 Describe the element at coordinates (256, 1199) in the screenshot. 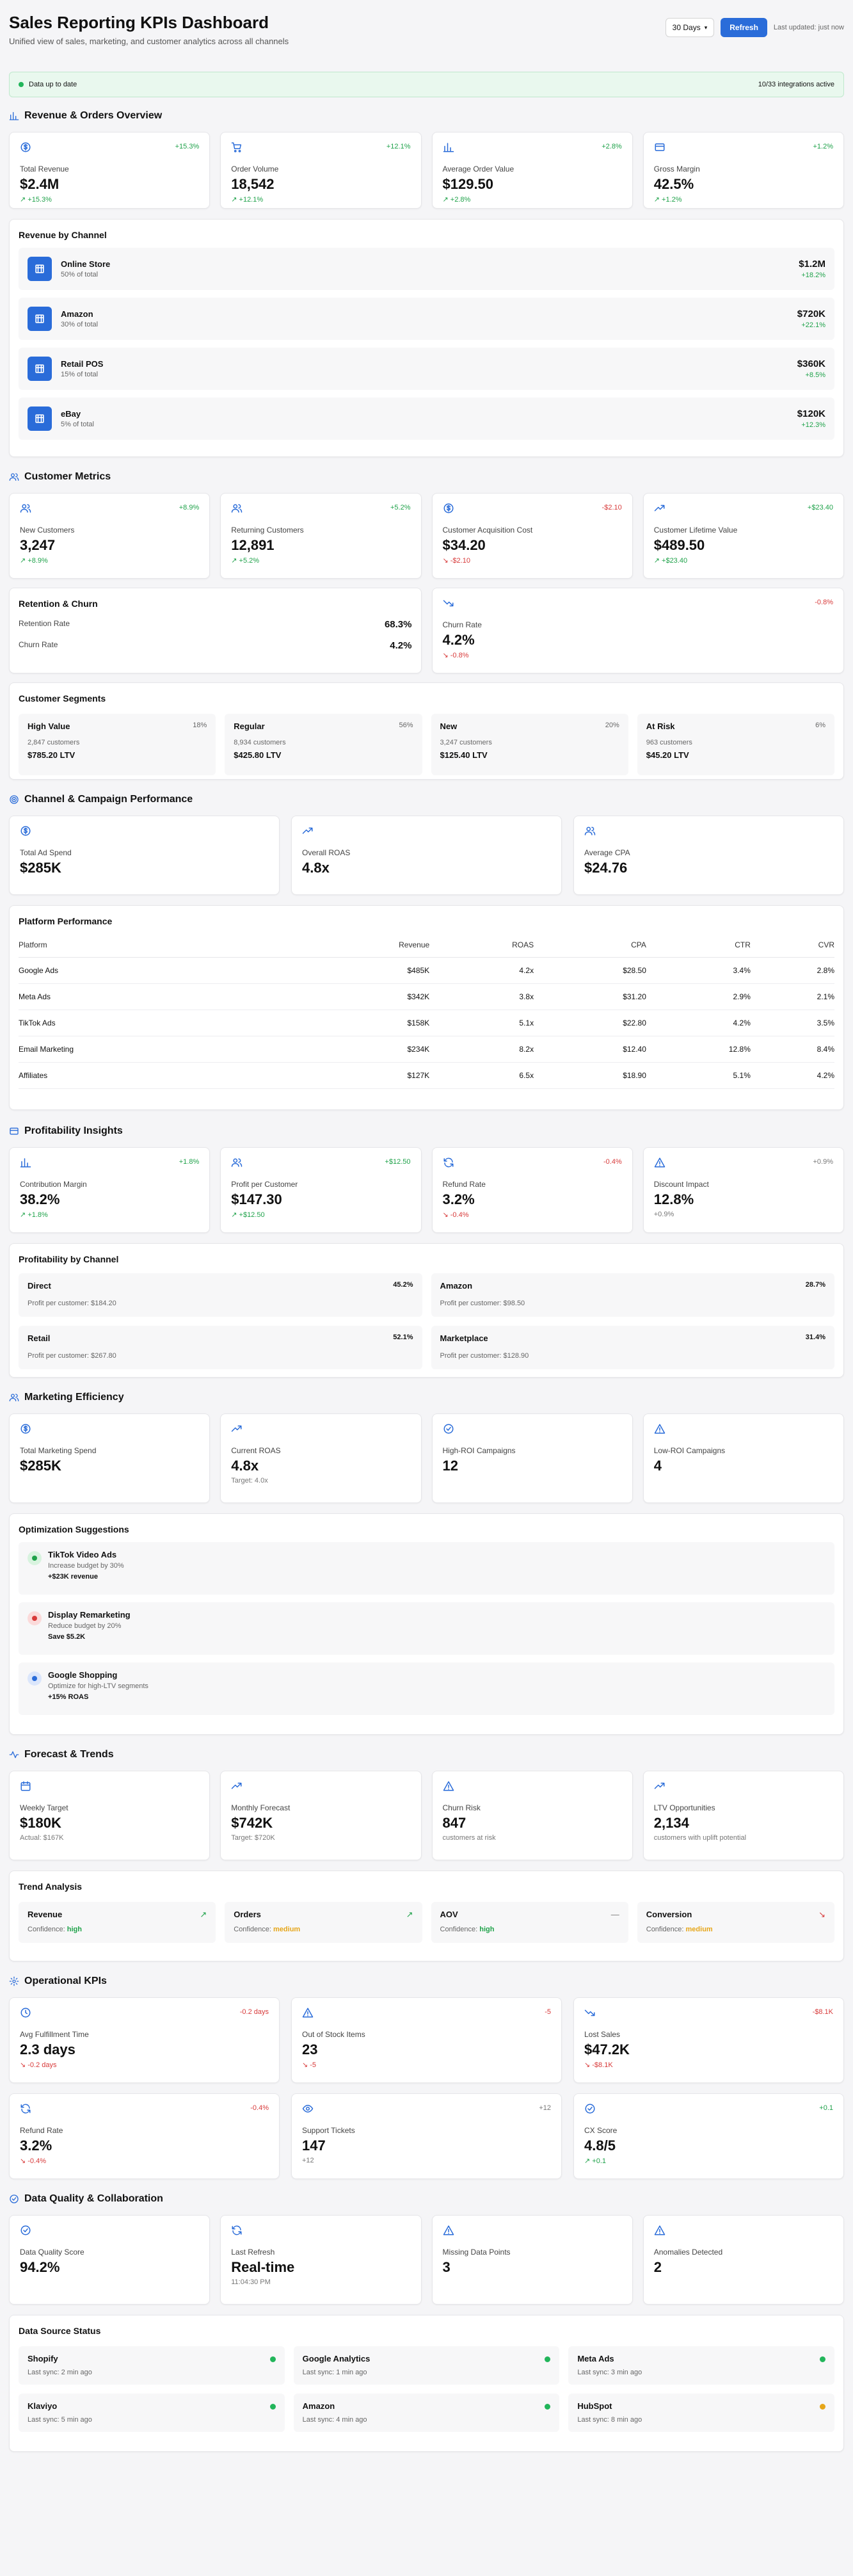

I see `kpi-value: $147.30` at that location.